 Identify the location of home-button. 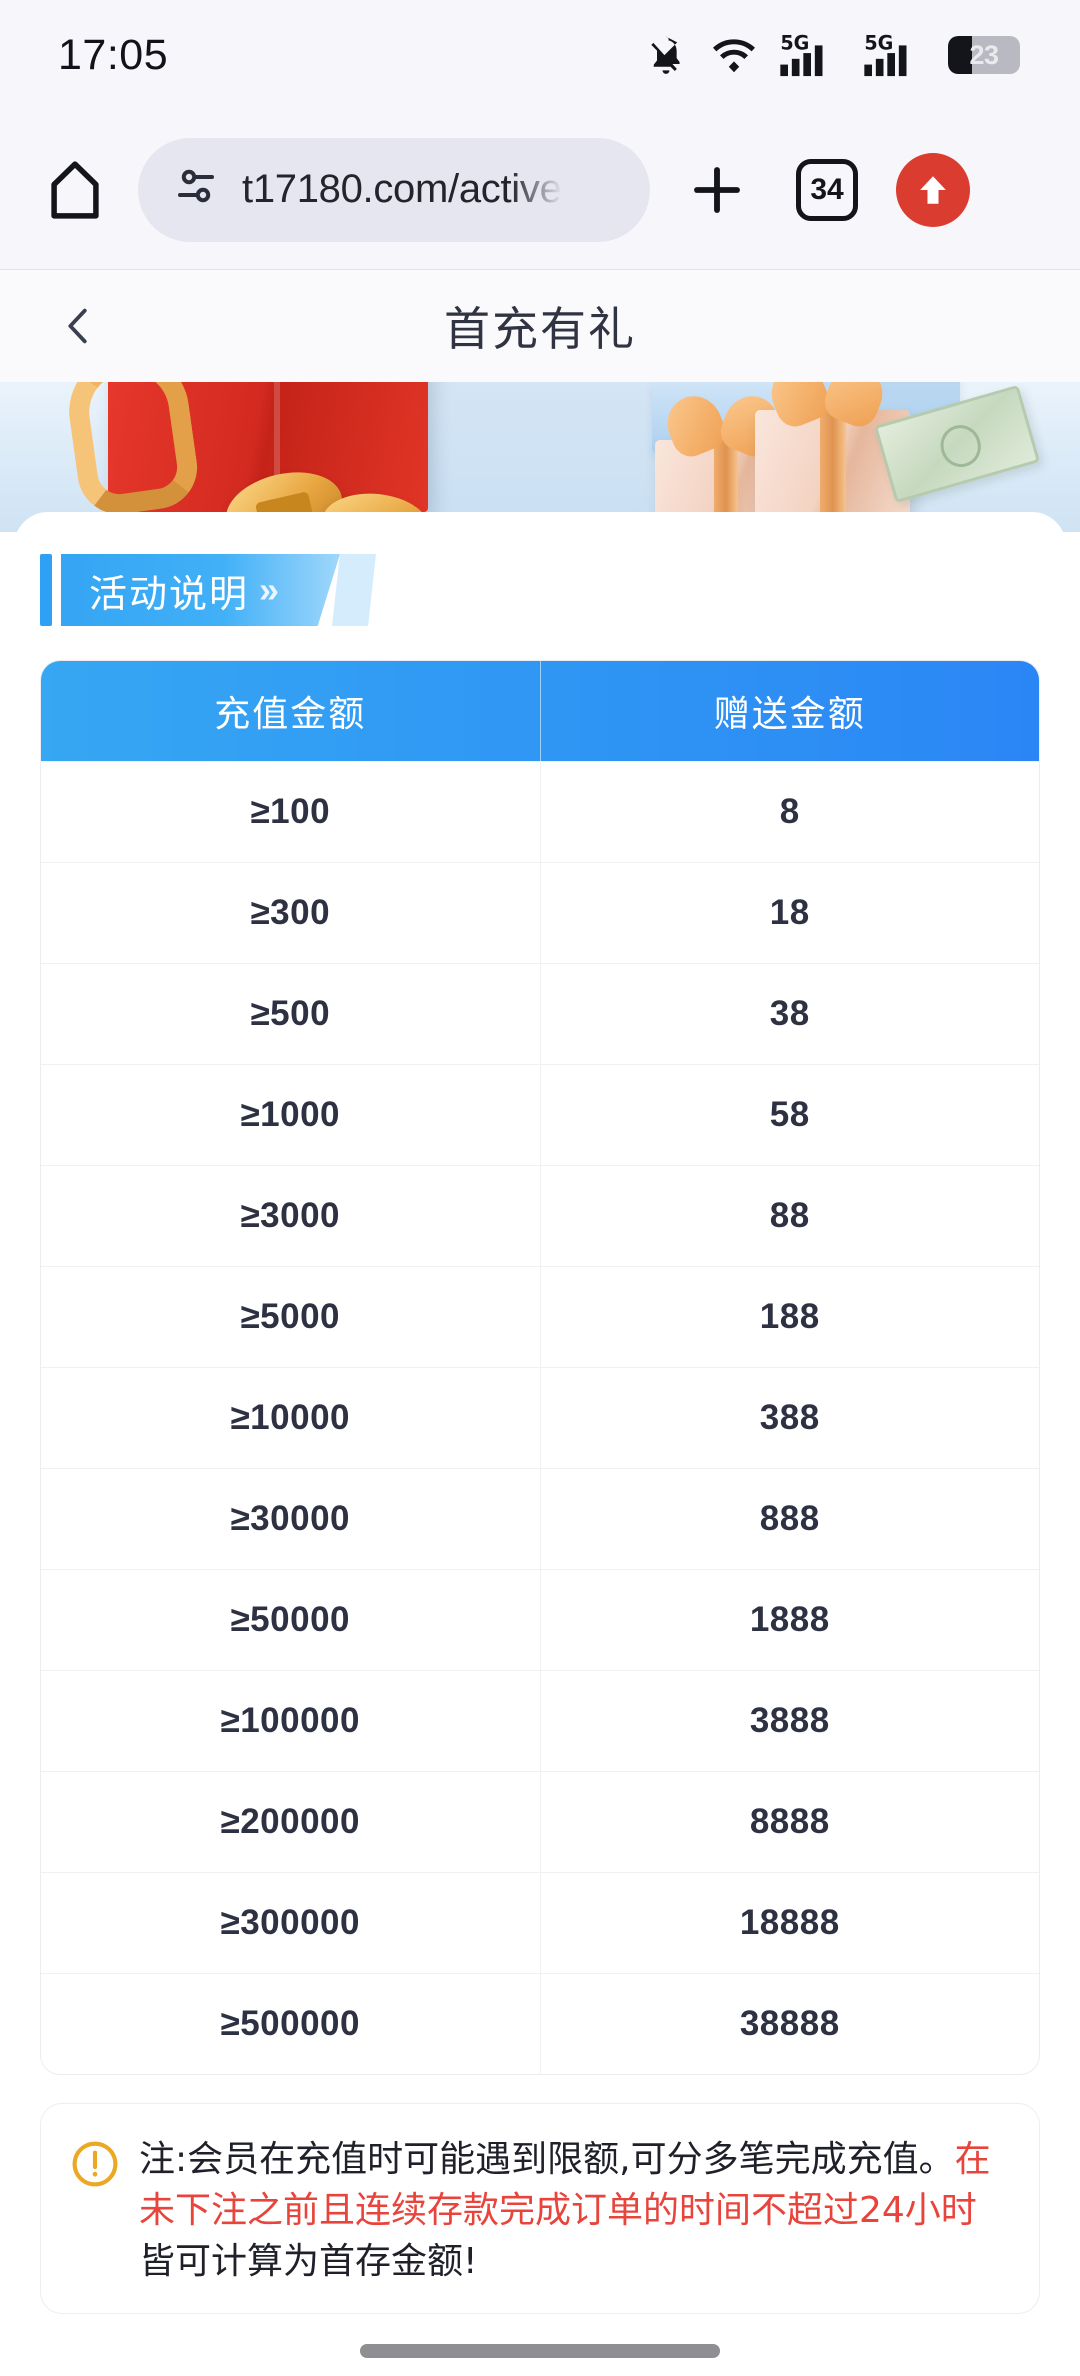
(75, 190).